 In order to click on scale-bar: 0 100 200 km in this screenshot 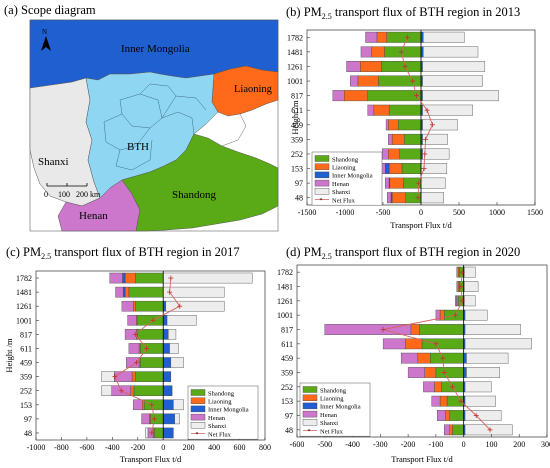, I will do `click(72, 191)`.